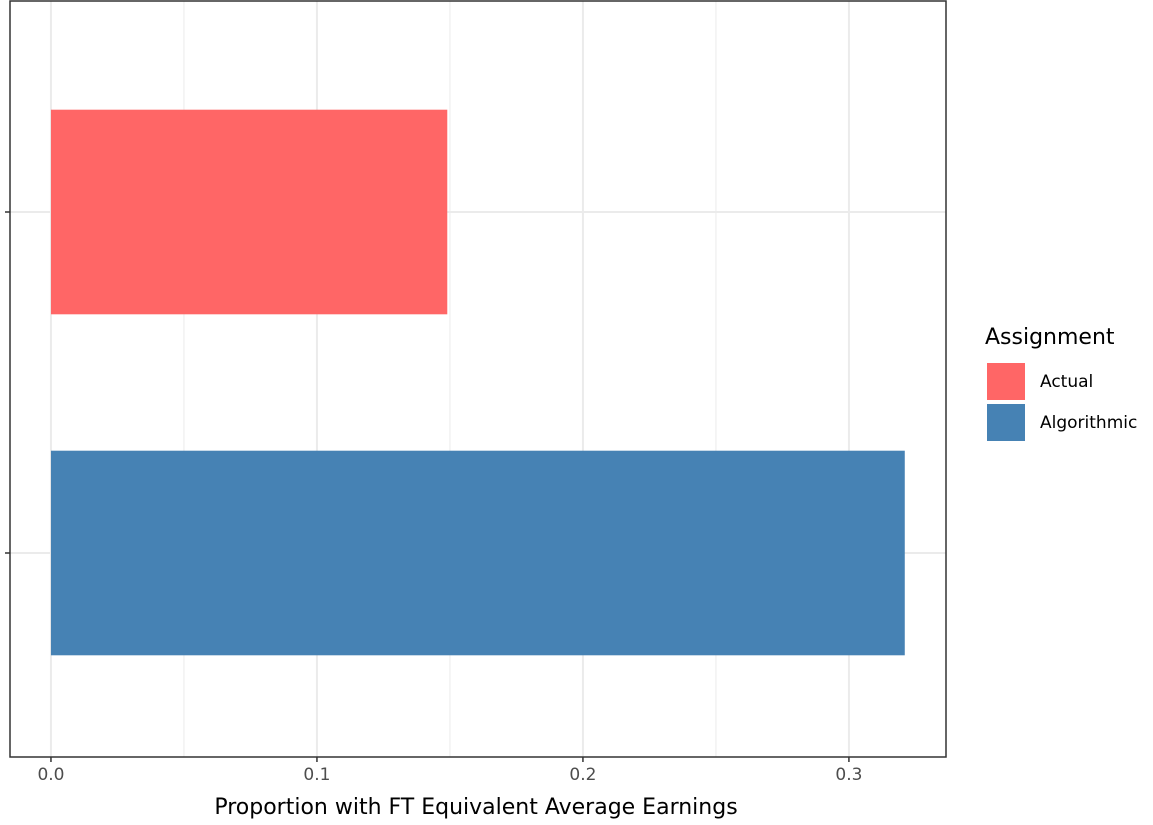 Image resolution: width=1153 pixels, height=825 pixels. I want to click on bar, so click(249, 212).